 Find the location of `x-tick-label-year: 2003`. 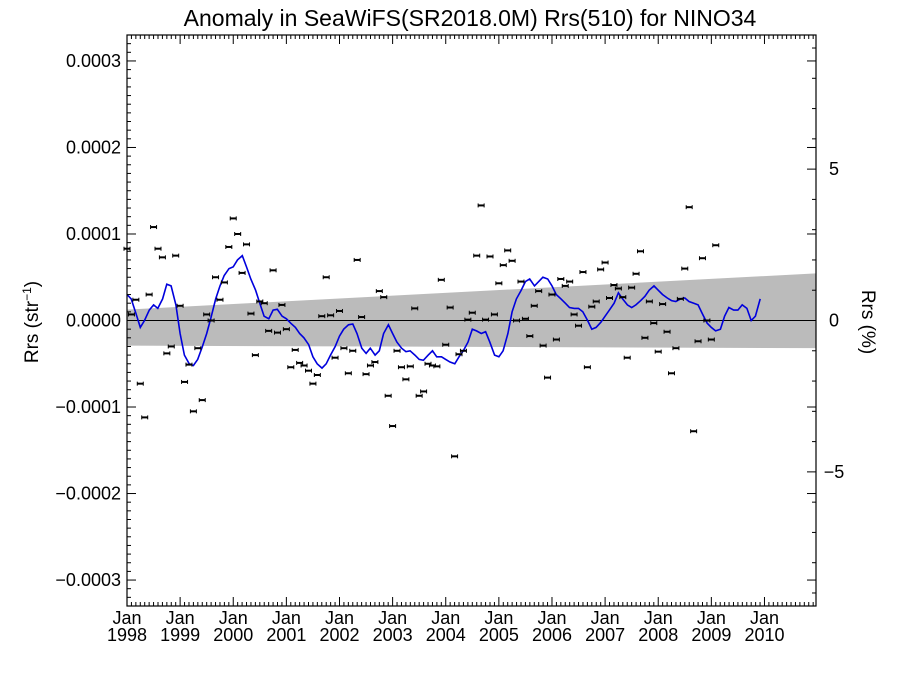

x-tick-label-year: 2003 is located at coordinates (393, 635).